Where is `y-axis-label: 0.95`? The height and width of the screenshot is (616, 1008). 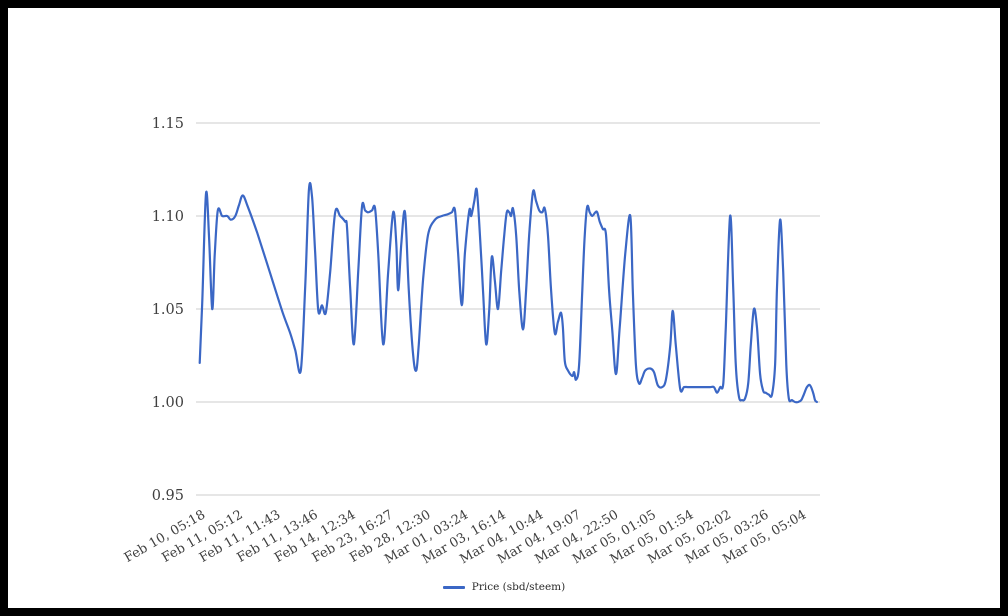
y-axis-label: 0.95 is located at coordinates (168, 496).